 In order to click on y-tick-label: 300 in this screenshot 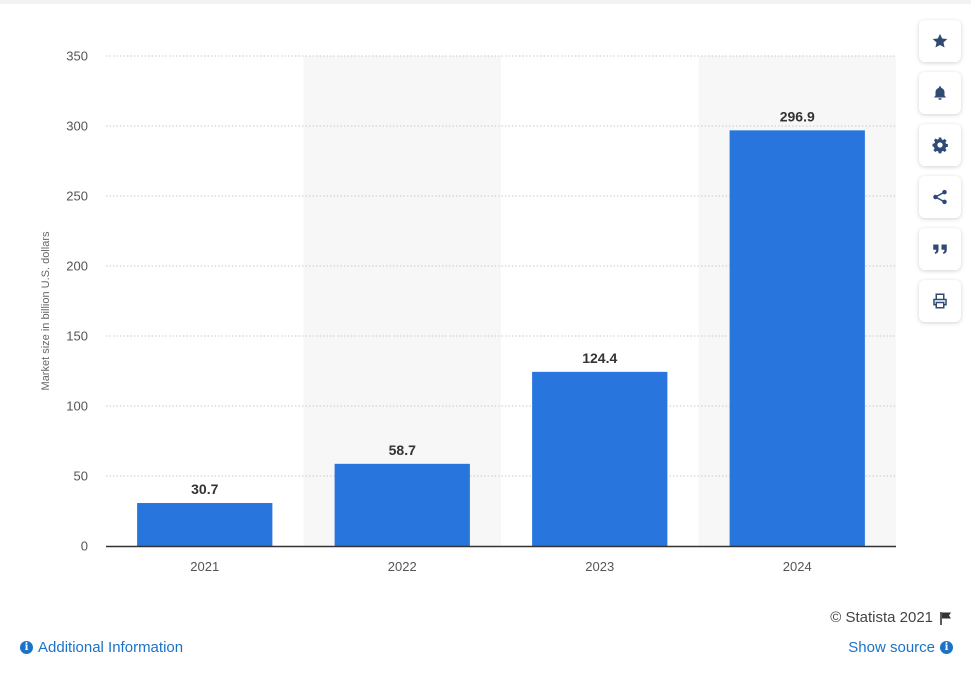, I will do `click(77, 126)`.